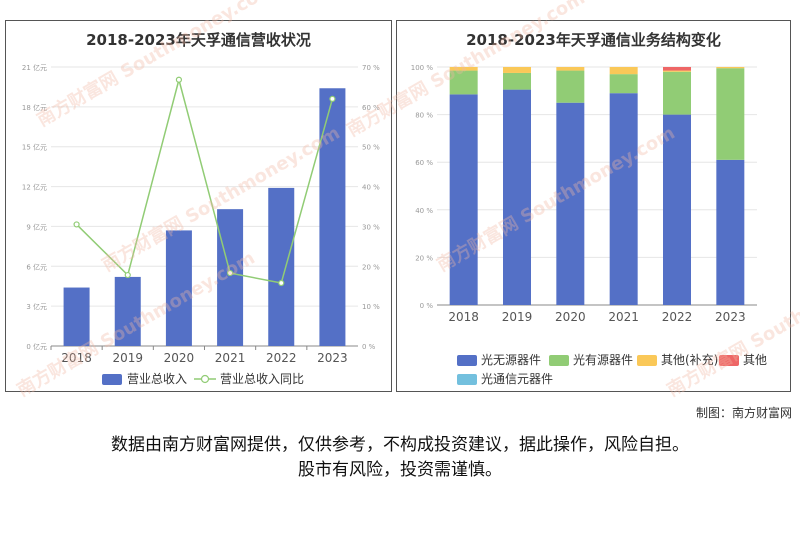 The image size is (800, 533). Describe the element at coordinates (427, 306) in the screenshot. I see `y-axis-tick-label: 0 %` at that location.